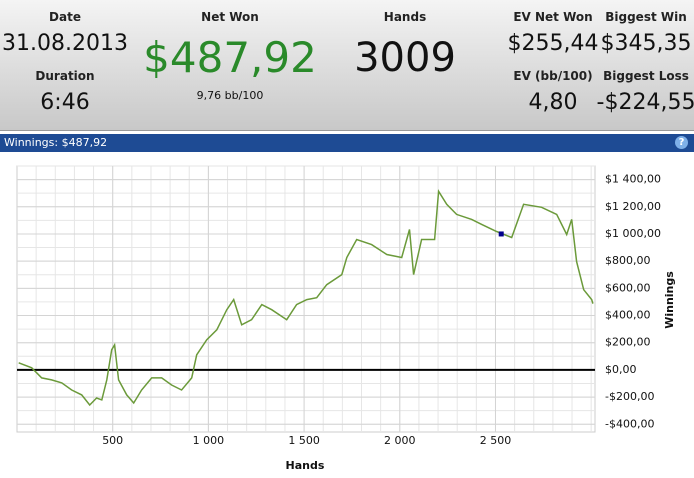 Image resolution: width=694 pixels, height=478 pixels. What do you see at coordinates (669, 300) in the screenshot?
I see `y-axis-label: Winnings` at bounding box center [669, 300].